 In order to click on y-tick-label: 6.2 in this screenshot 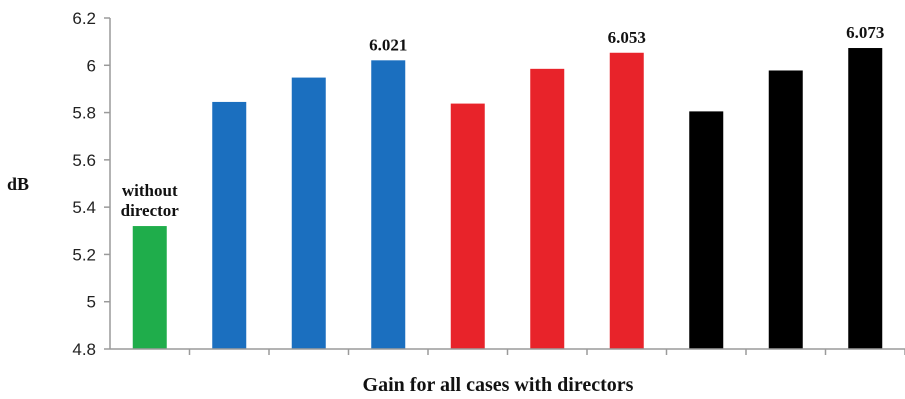, I will do `click(84, 18)`.